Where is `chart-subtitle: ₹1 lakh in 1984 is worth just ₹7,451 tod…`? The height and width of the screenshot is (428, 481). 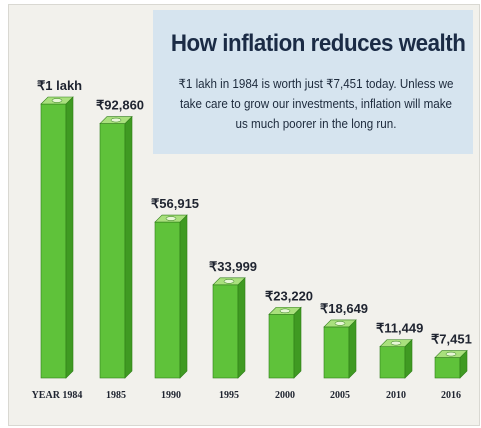
chart-subtitle: ₹1 lakh in 1984 is worth just ₹7,451 tod… is located at coordinates (316, 104).